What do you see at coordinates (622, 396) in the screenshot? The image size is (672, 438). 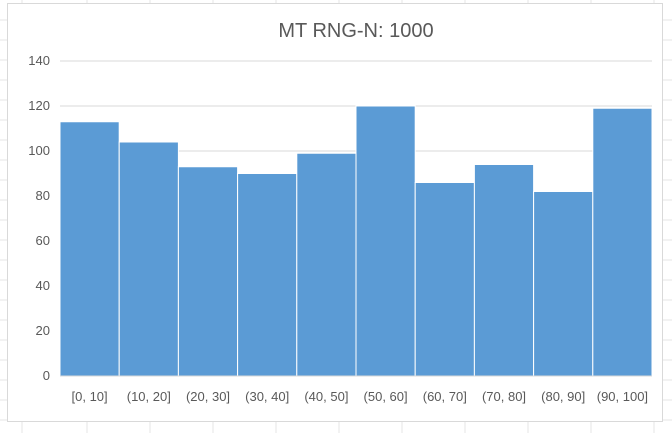 I see `x-tick-label: (90, 100]` at bounding box center [622, 396].